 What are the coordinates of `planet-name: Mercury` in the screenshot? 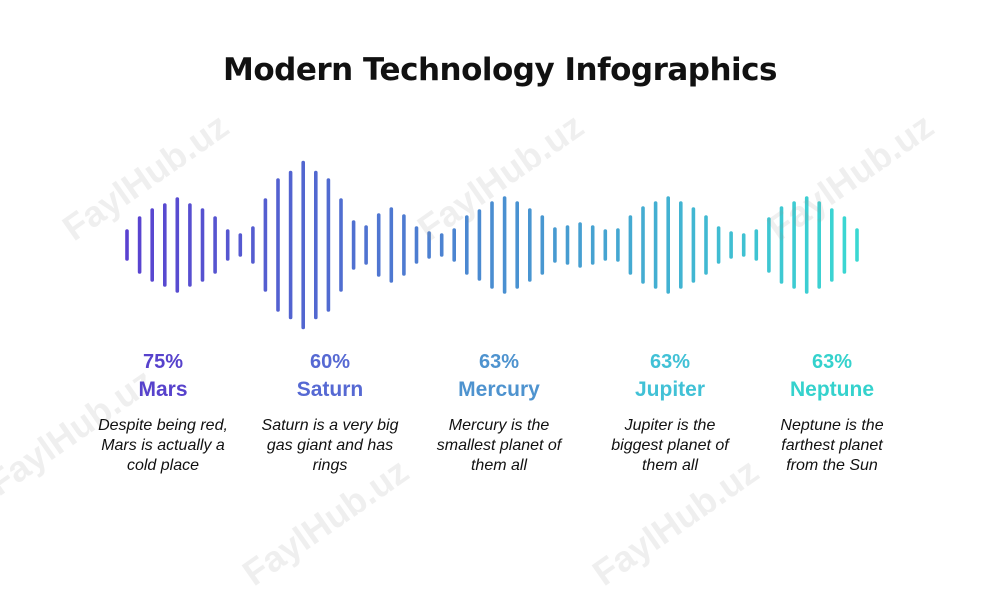 It's located at (499, 389).